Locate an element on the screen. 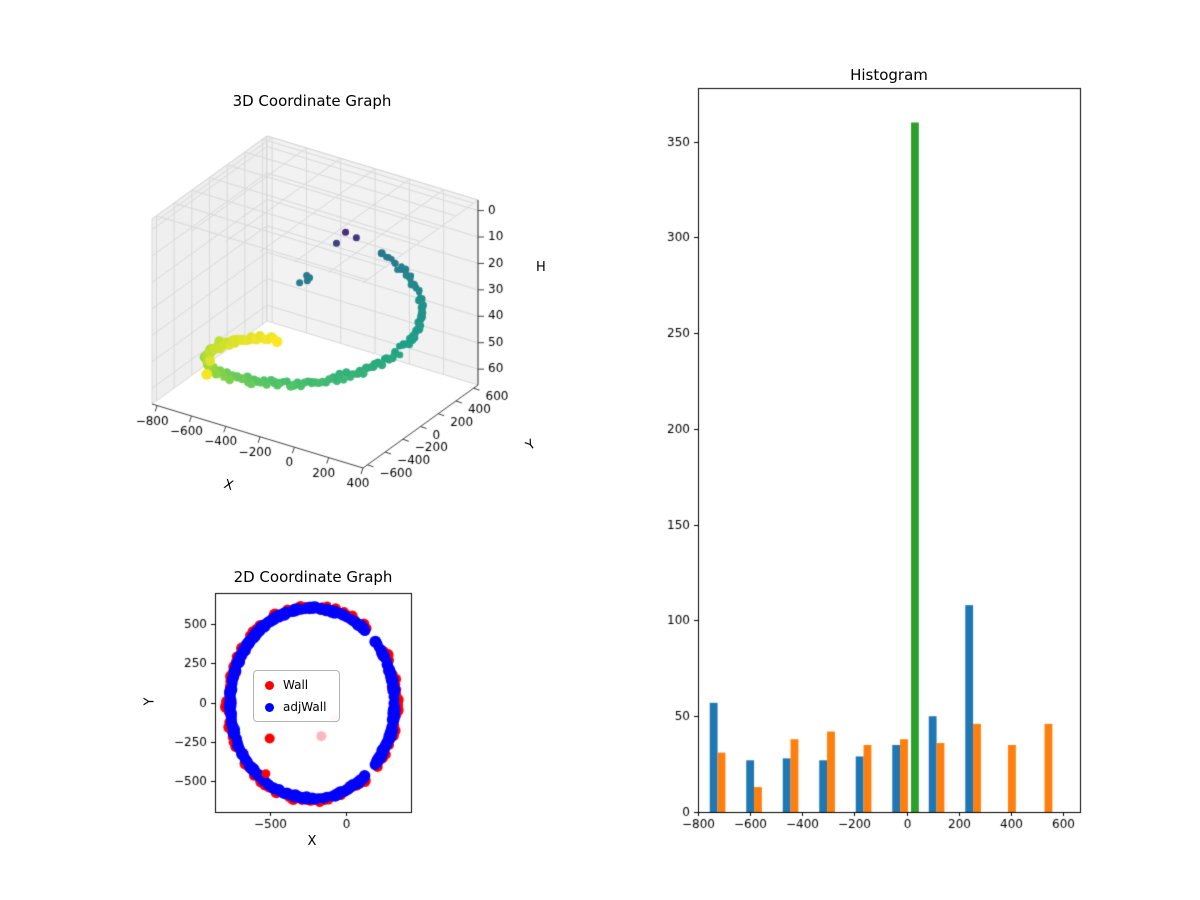  plot3d-zaxis-label: H is located at coordinates (541, 267).